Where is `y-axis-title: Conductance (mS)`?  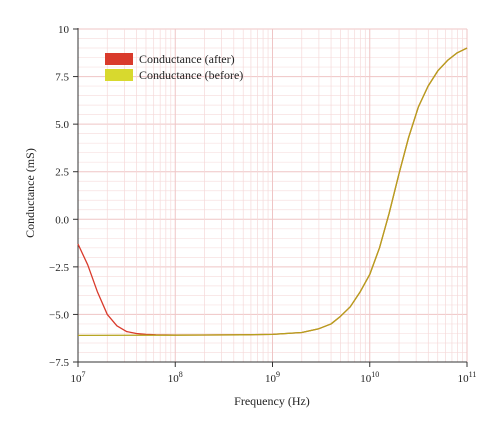 y-axis-title: Conductance (mS) is located at coordinates (30, 193).